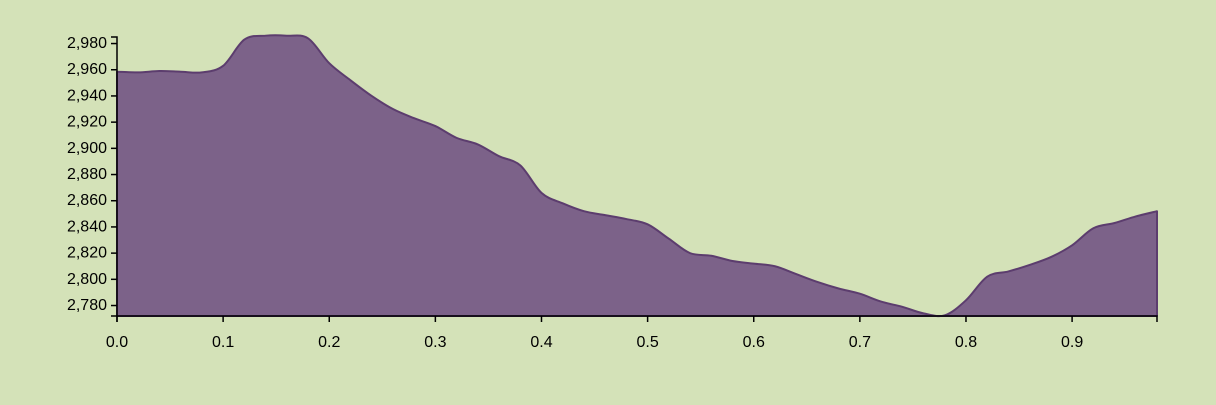 The height and width of the screenshot is (405, 1216). I want to click on y-tick-label: 2,920, so click(87, 122).